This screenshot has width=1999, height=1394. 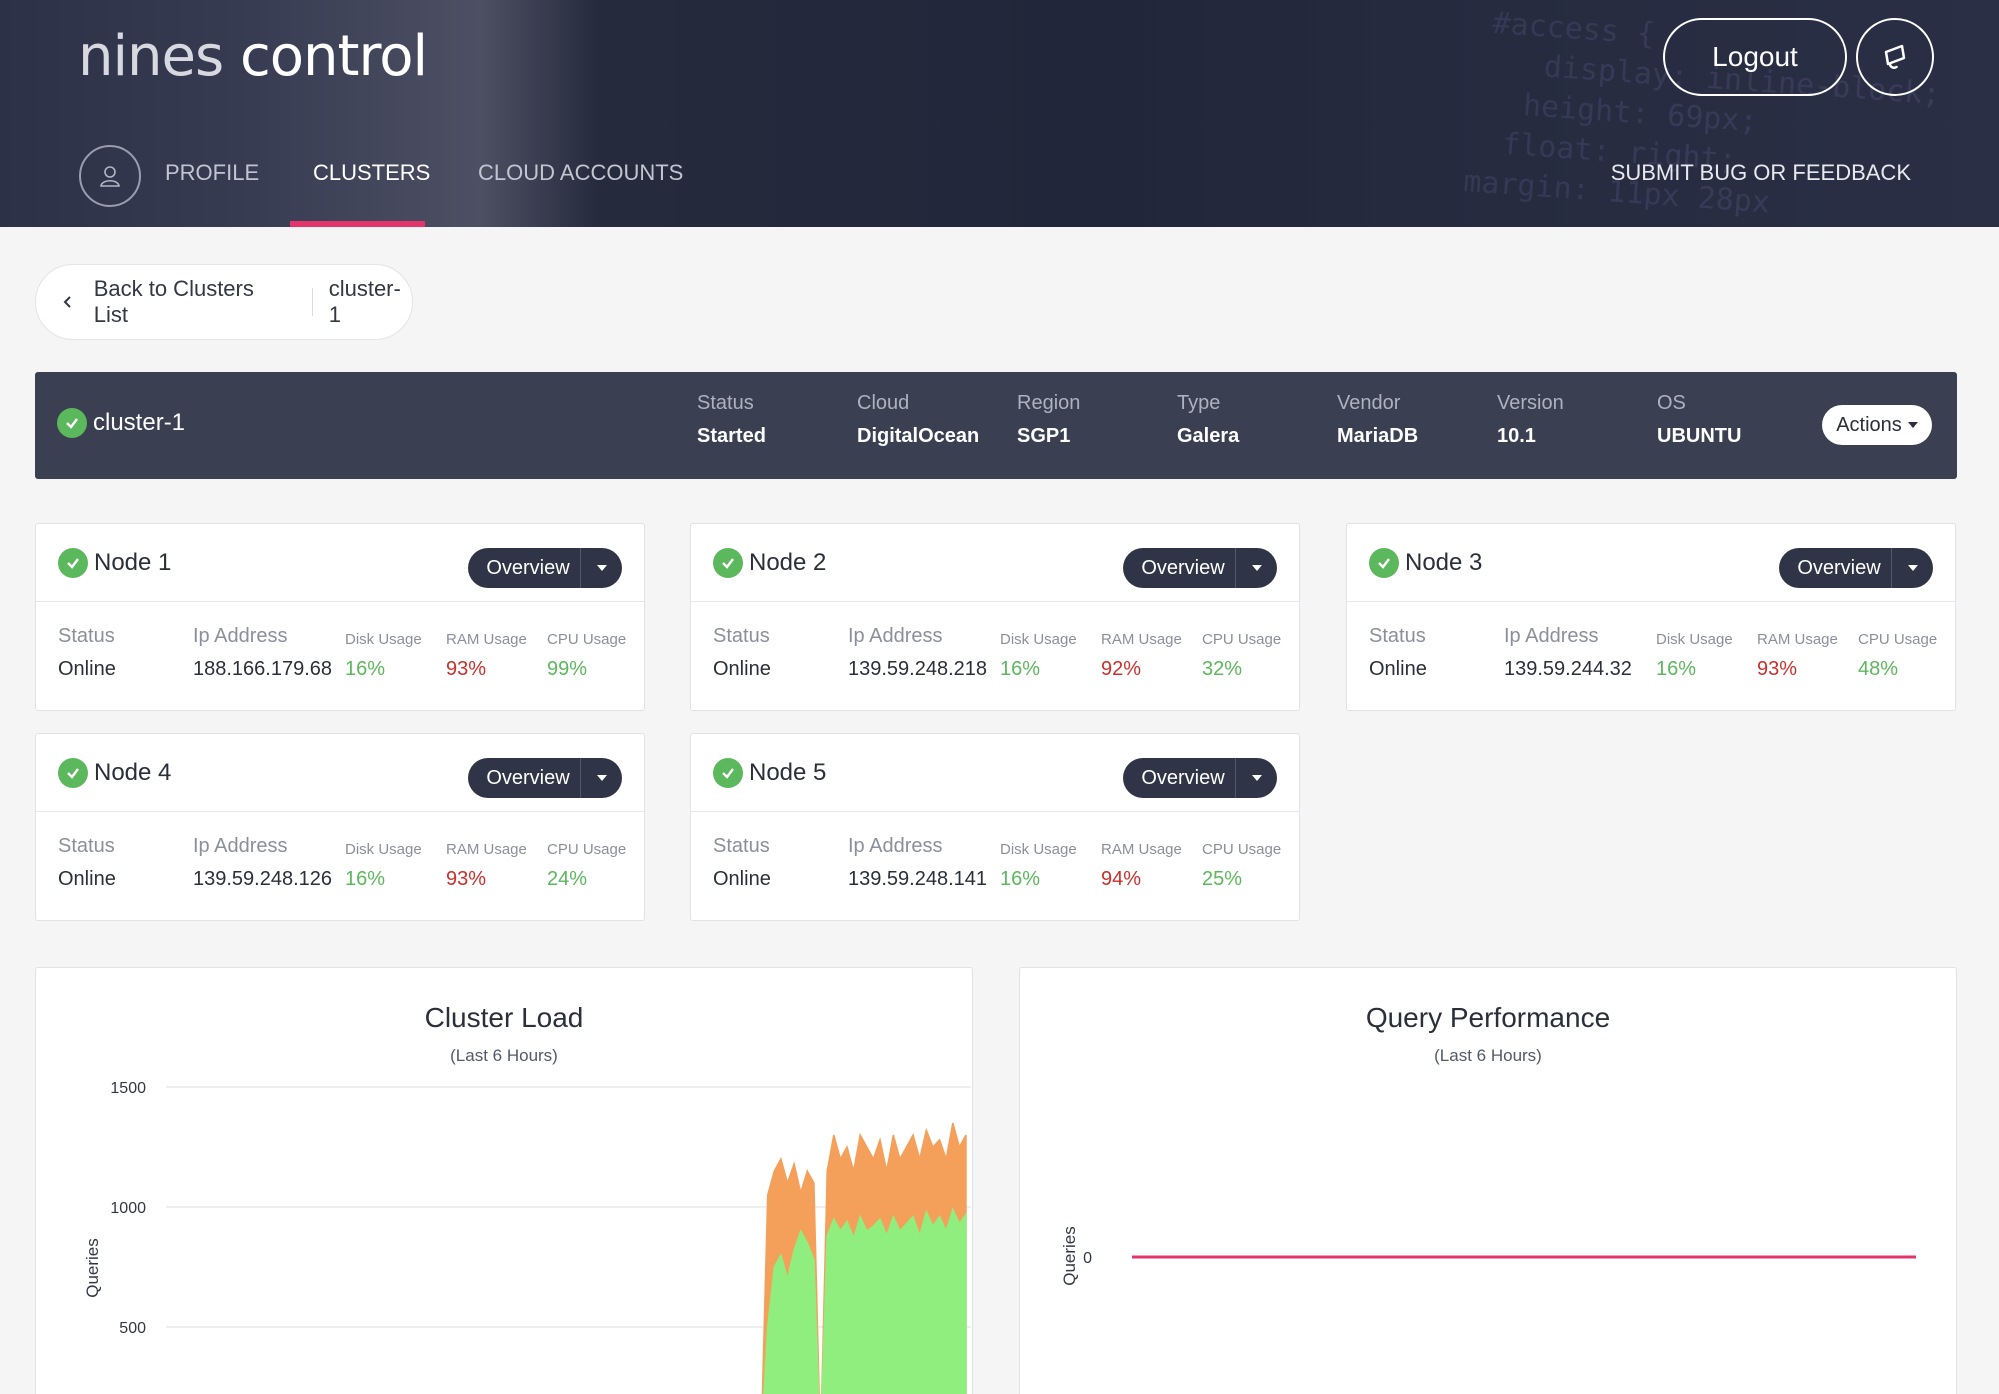 What do you see at coordinates (372, 172) in the screenshot?
I see `nav-clusters: CLUSTERS` at bounding box center [372, 172].